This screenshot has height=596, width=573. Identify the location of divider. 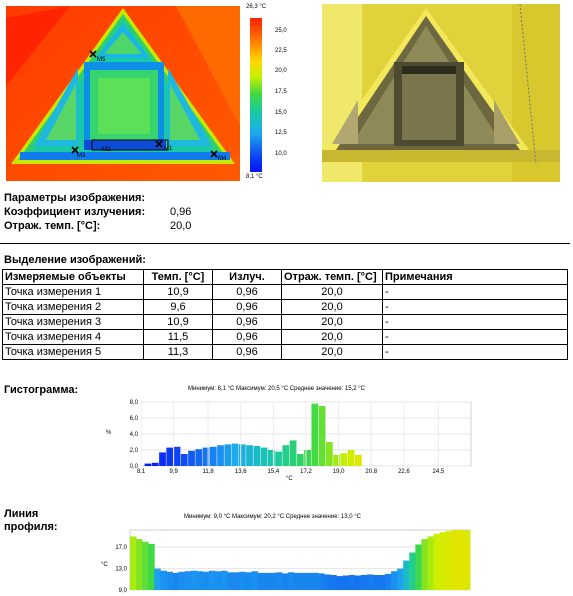
(285, 243).